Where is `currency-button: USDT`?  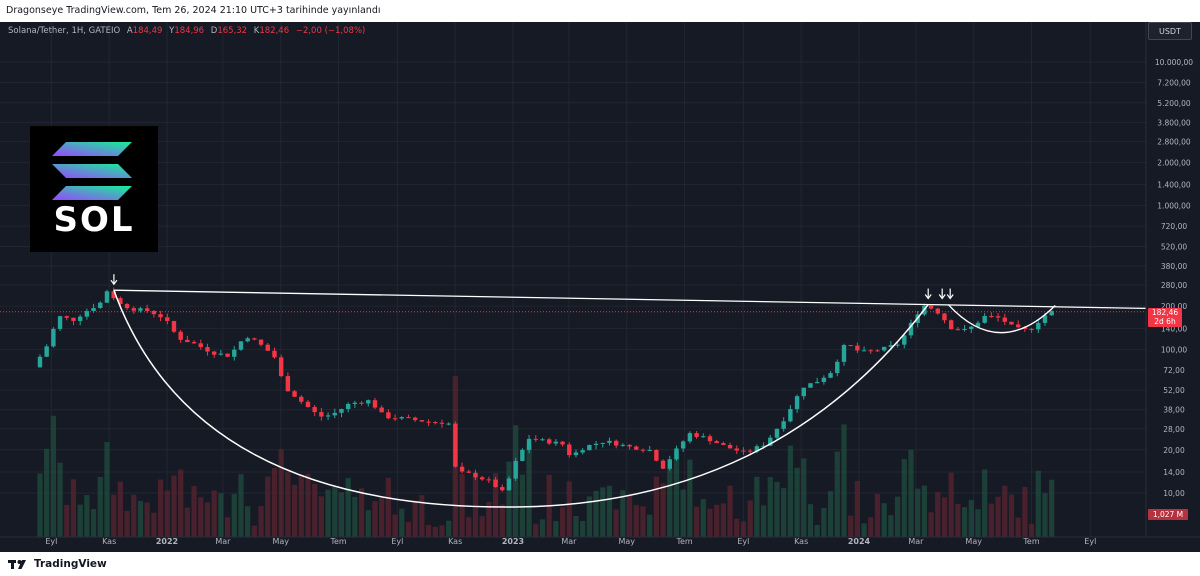 currency-button: USDT is located at coordinates (1170, 31).